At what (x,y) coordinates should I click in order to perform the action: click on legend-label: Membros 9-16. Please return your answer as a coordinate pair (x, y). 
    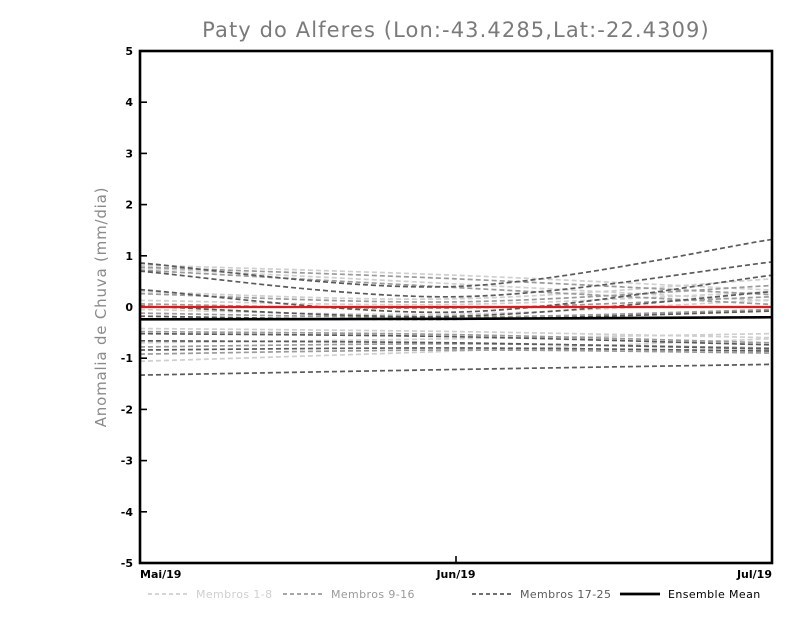
    Looking at the image, I should click on (373, 594).